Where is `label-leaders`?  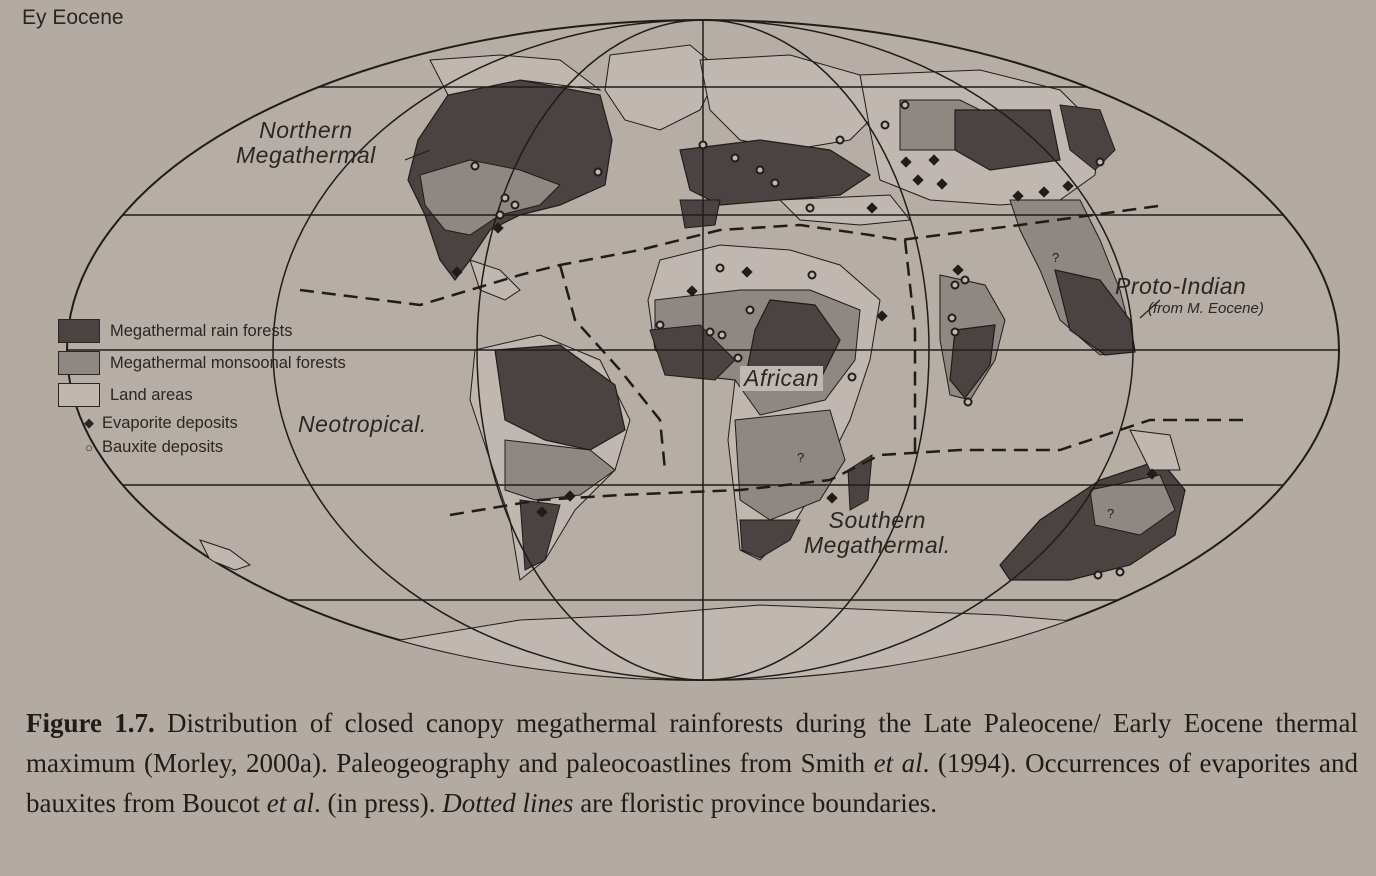
label-leaders is located at coordinates (782, 234).